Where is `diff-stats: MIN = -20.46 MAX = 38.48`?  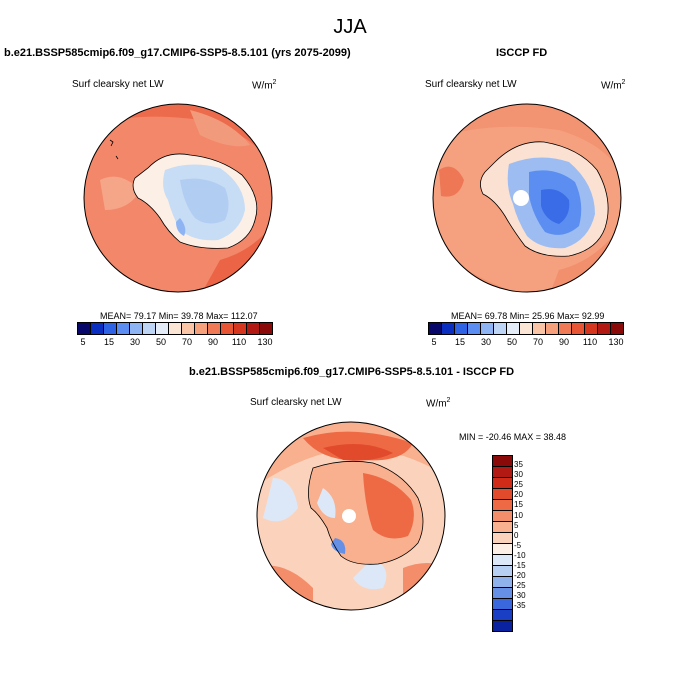
diff-stats: MIN = -20.46 MAX = 38.48 is located at coordinates (513, 437).